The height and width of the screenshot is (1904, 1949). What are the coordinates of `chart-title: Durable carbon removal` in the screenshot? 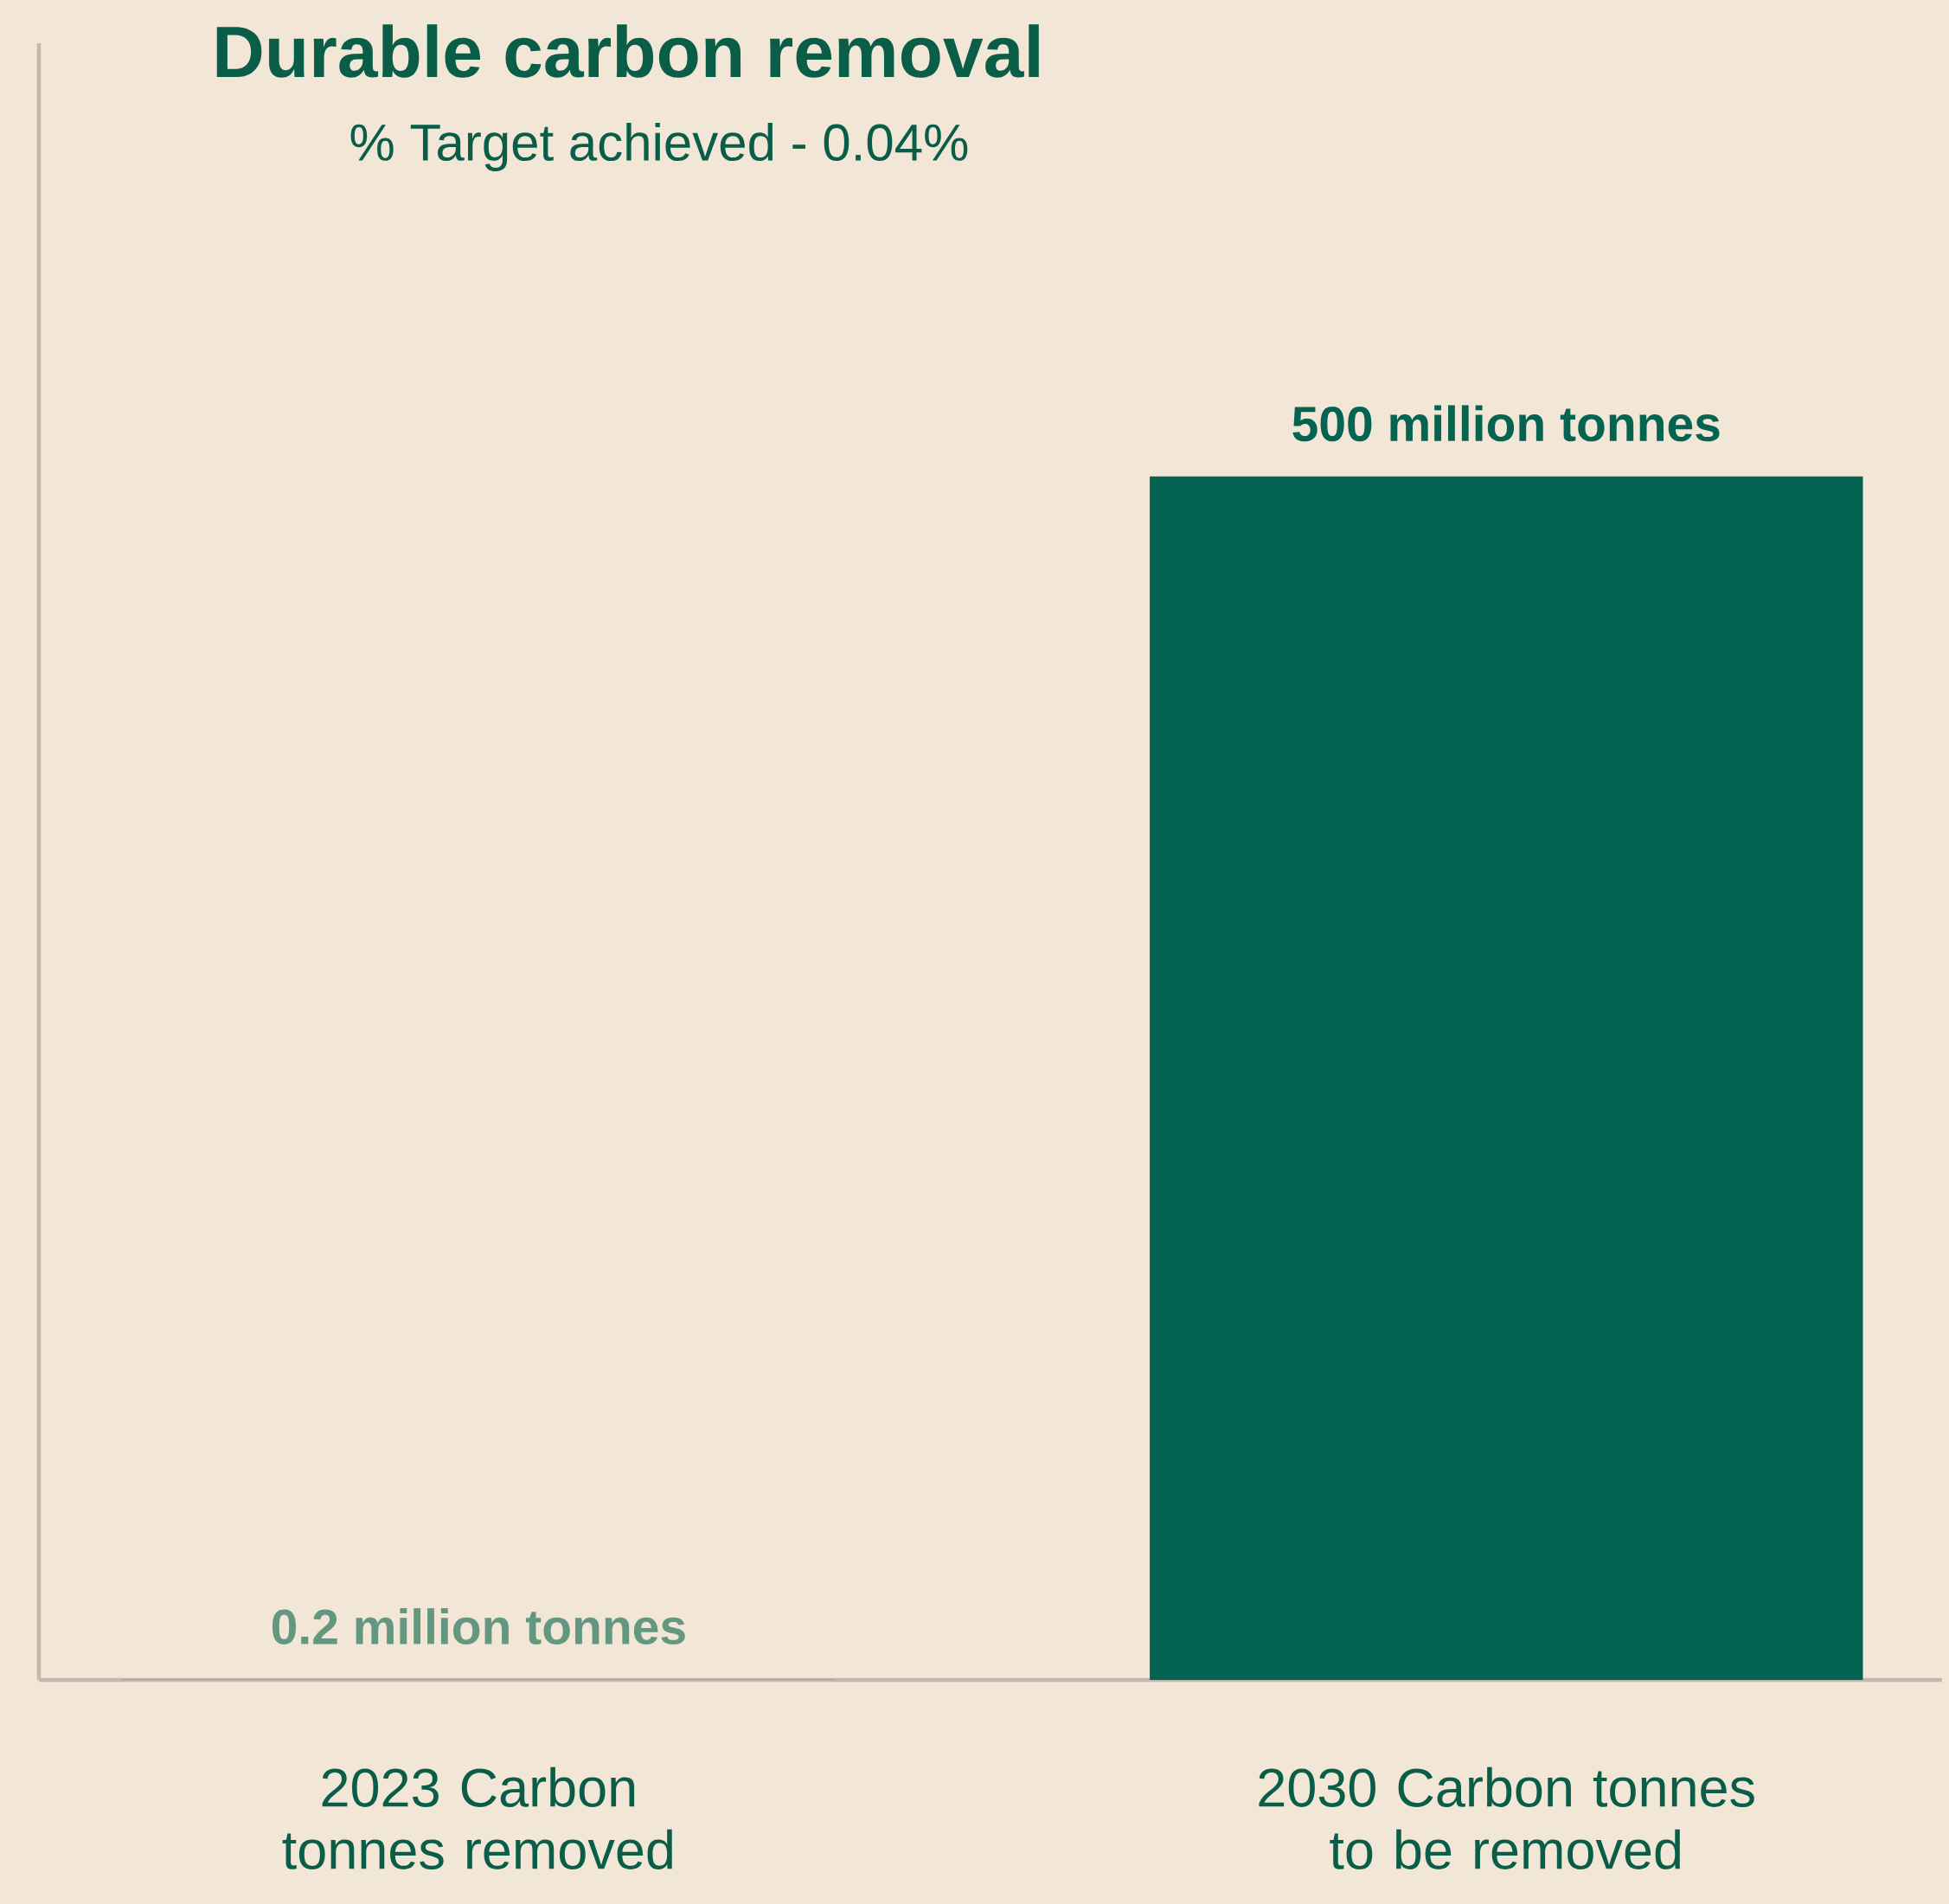 It's located at (627, 51).